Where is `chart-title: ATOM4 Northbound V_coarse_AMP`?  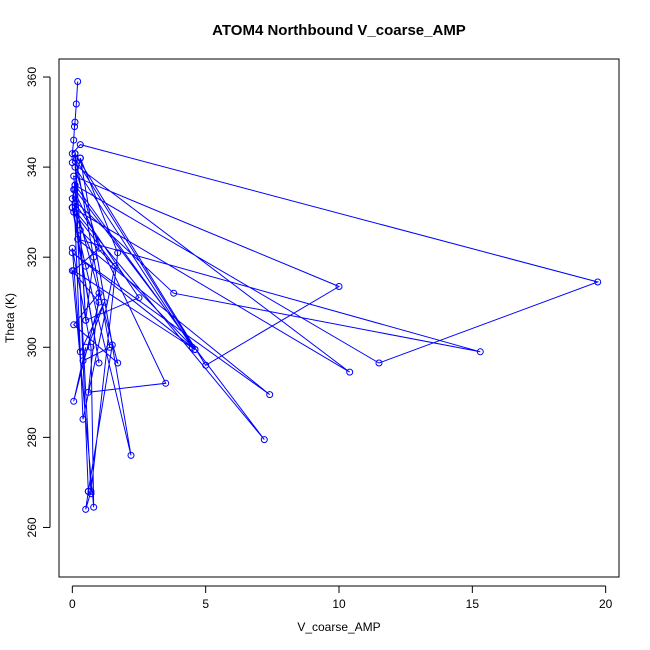
chart-title: ATOM4 Northbound V_coarse_AMP is located at coordinates (339, 30).